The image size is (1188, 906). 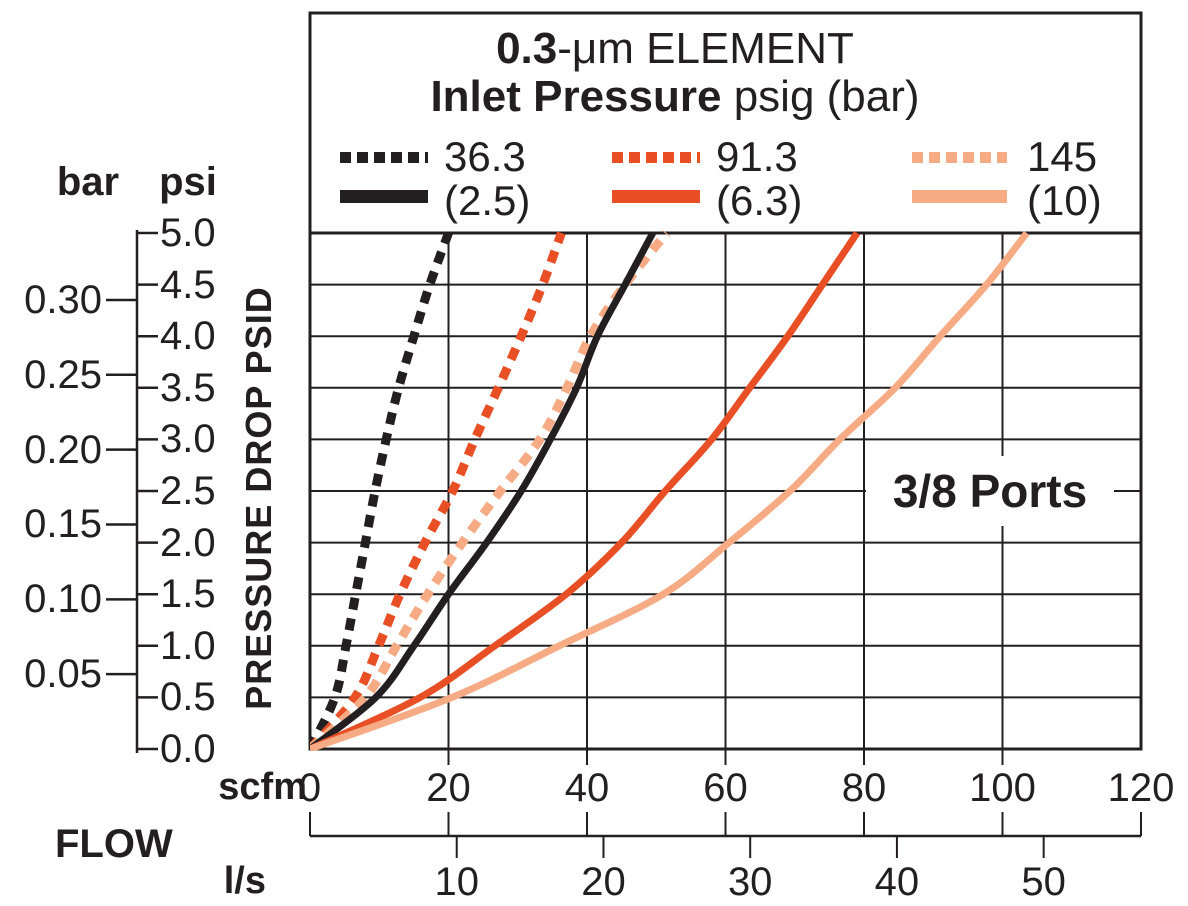 I want to click on psi-tick-label: 3.5, so click(x=188, y=387).